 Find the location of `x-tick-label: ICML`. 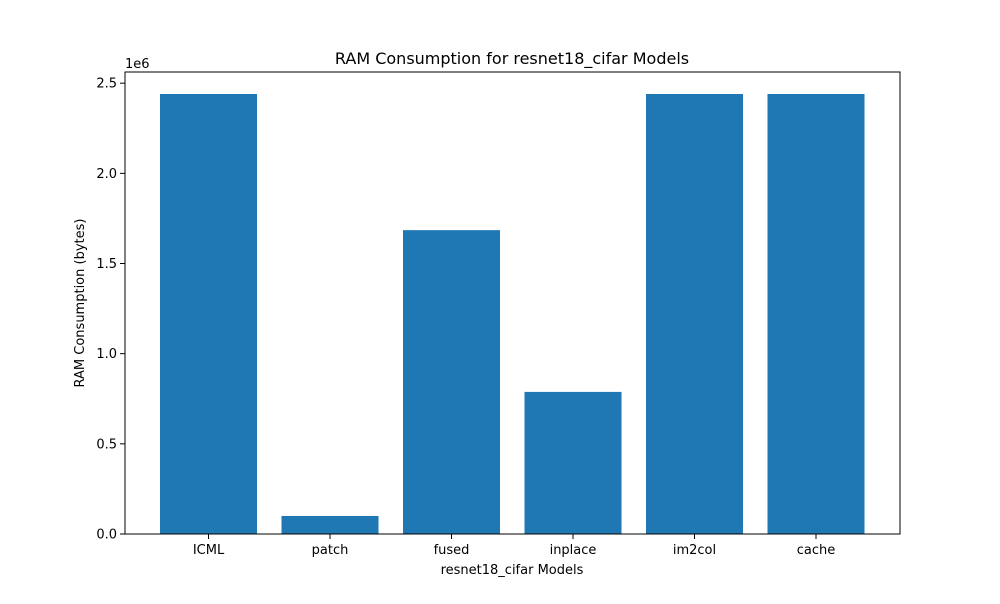

x-tick-label: ICML is located at coordinates (209, 550).